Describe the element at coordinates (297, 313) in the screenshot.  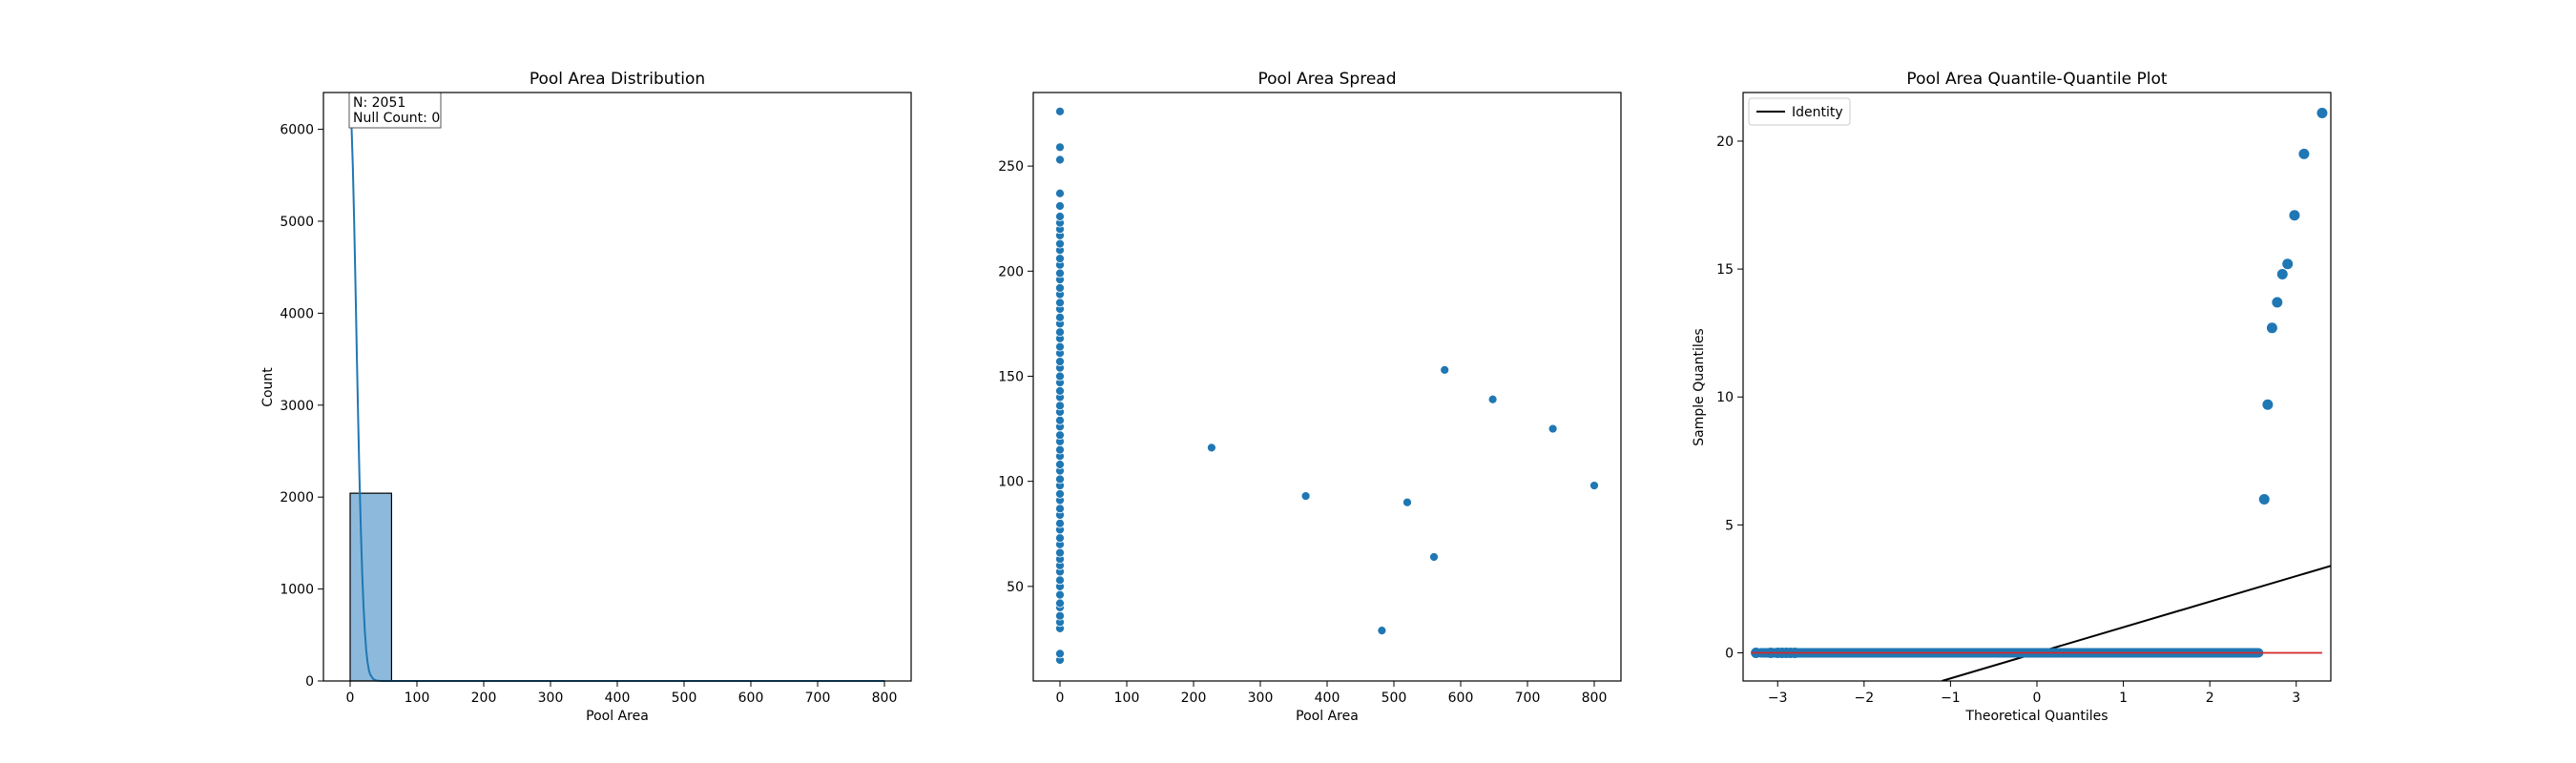
I see `histogram-y-tick-label: 4000` at that location.